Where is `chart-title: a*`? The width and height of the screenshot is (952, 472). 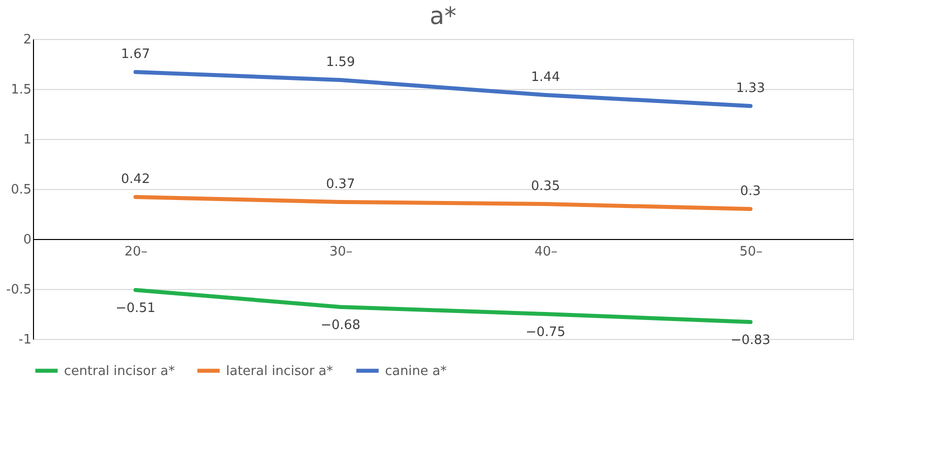 chart-title: a* is located at coordinates (443, 16).